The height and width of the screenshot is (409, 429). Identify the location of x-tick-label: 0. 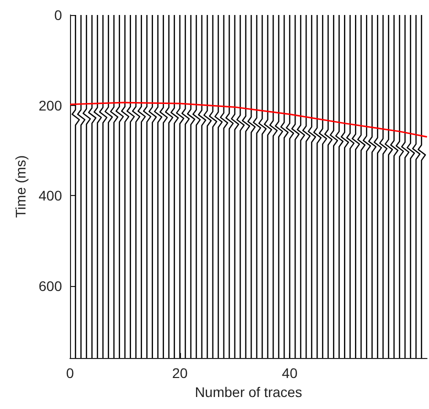
(70, 373).